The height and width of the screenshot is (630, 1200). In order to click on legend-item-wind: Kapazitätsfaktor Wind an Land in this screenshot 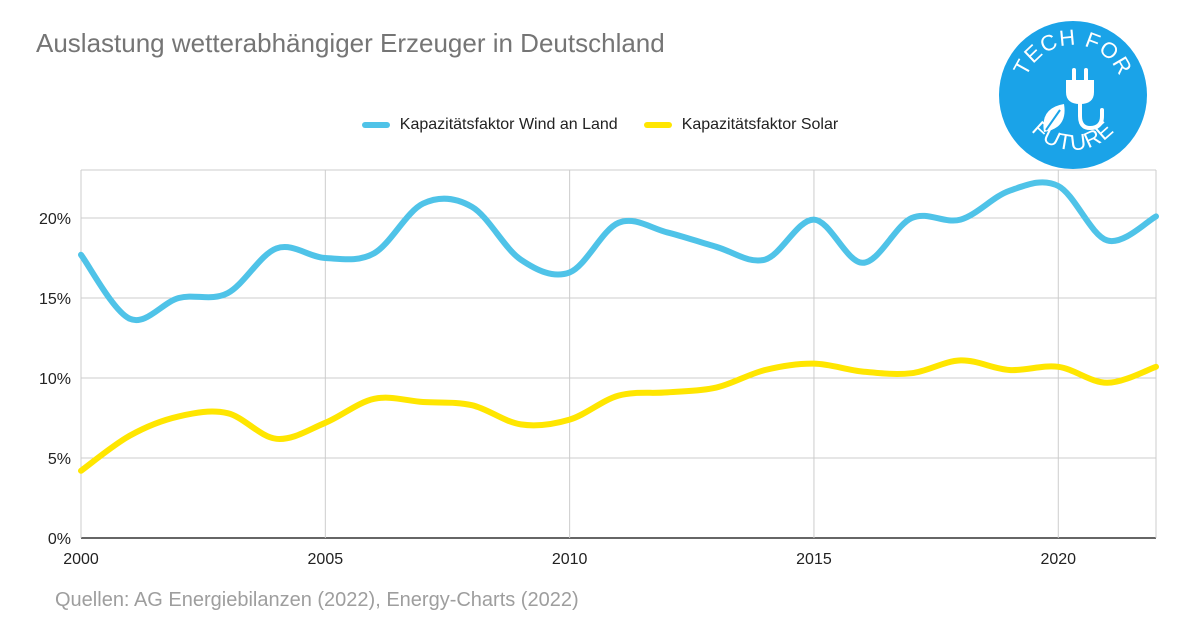, I will do `click(489, 125)`.